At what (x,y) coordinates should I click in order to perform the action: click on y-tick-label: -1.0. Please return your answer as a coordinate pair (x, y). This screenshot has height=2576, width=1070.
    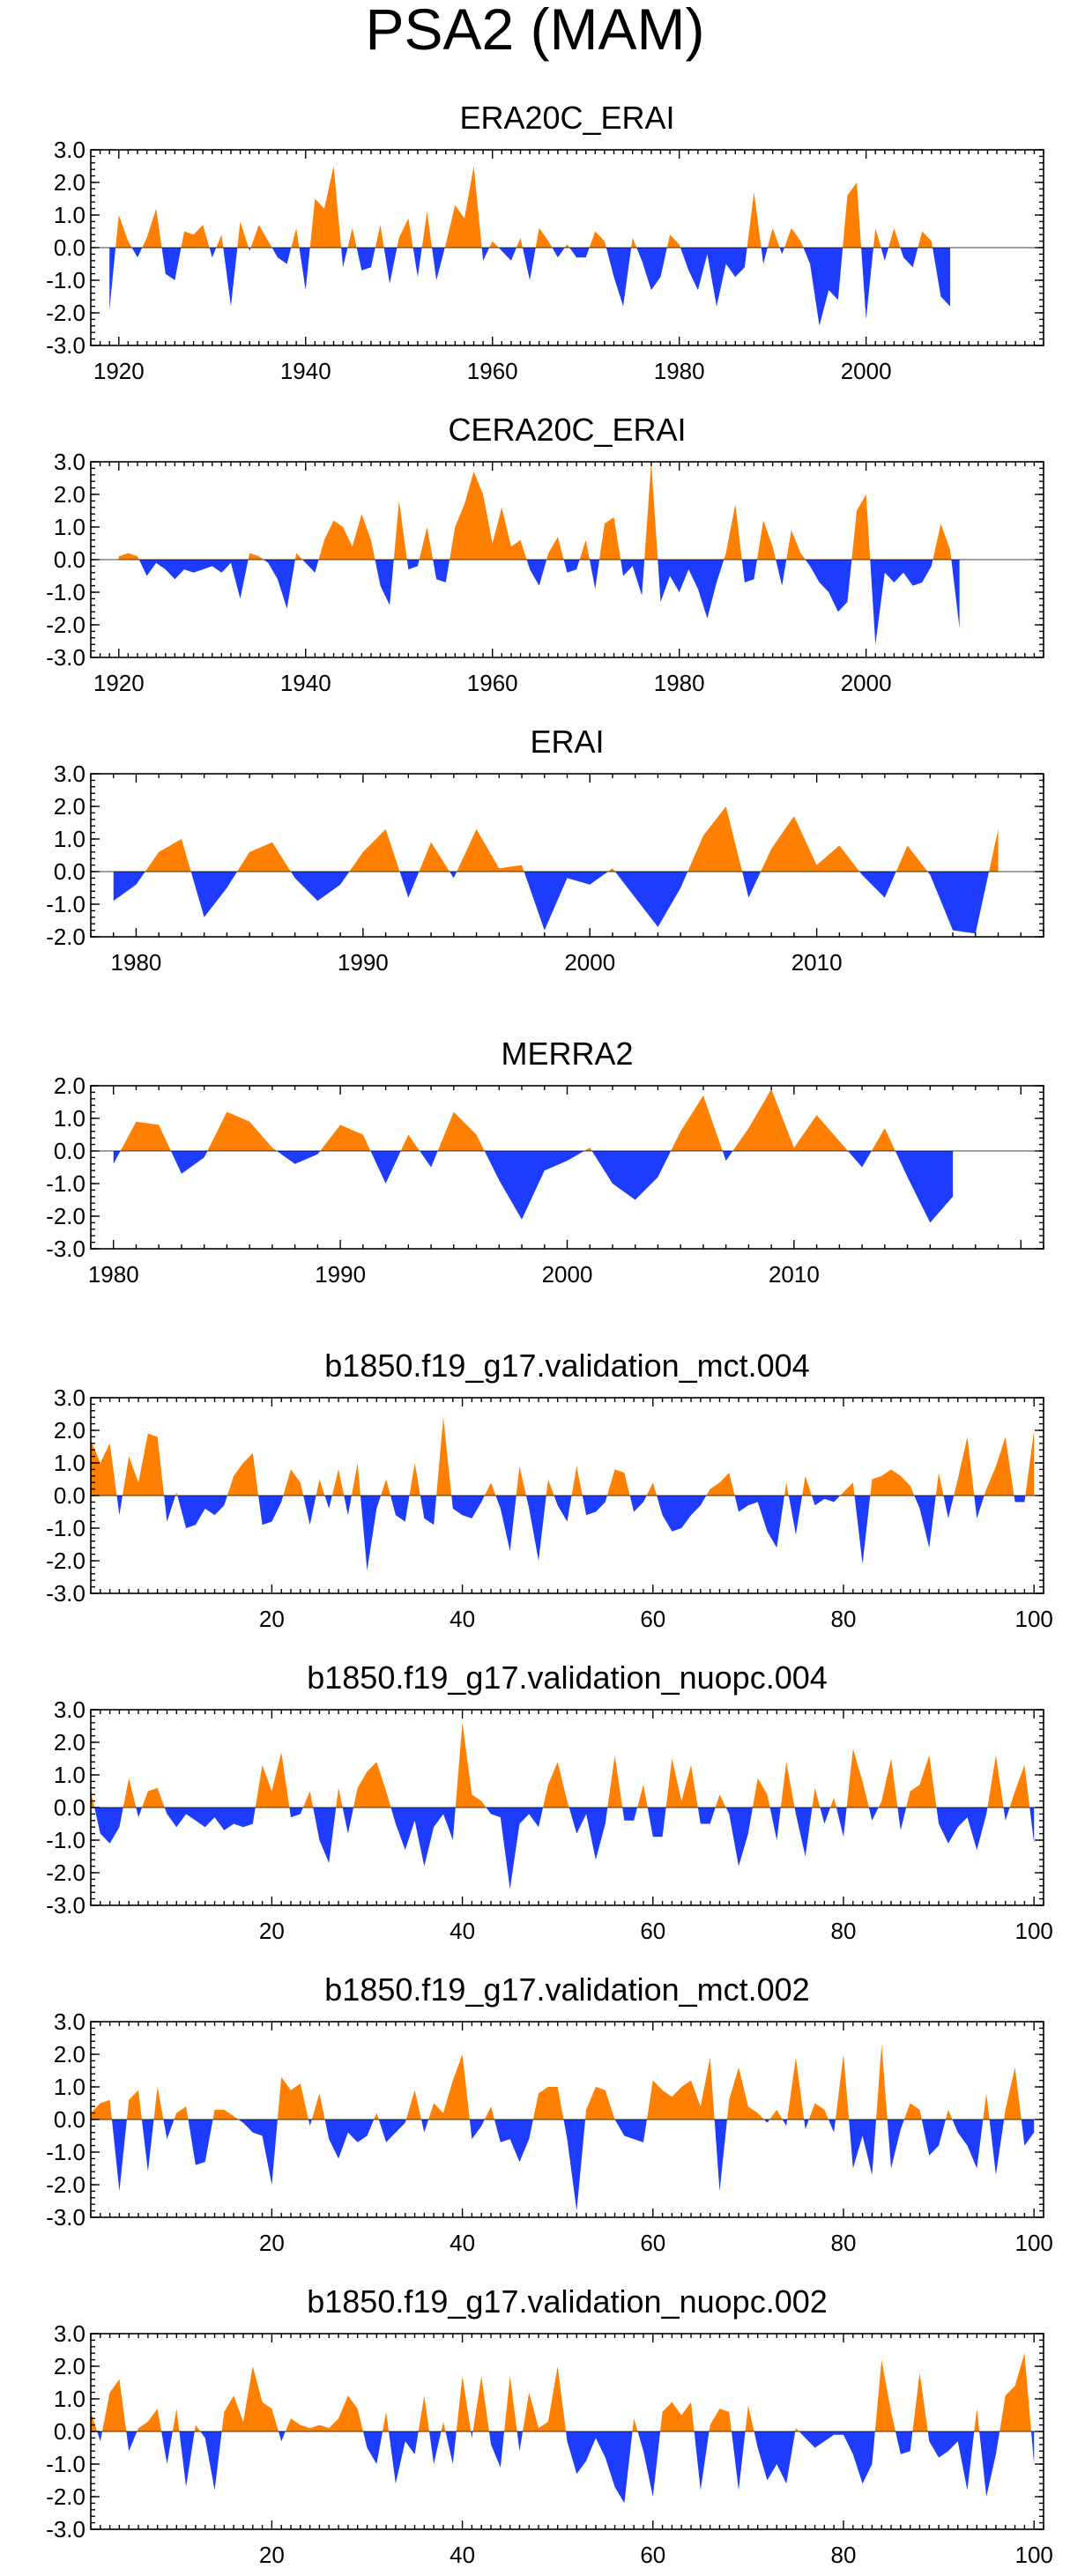
    Looking at the image, I should click on (66, 280).